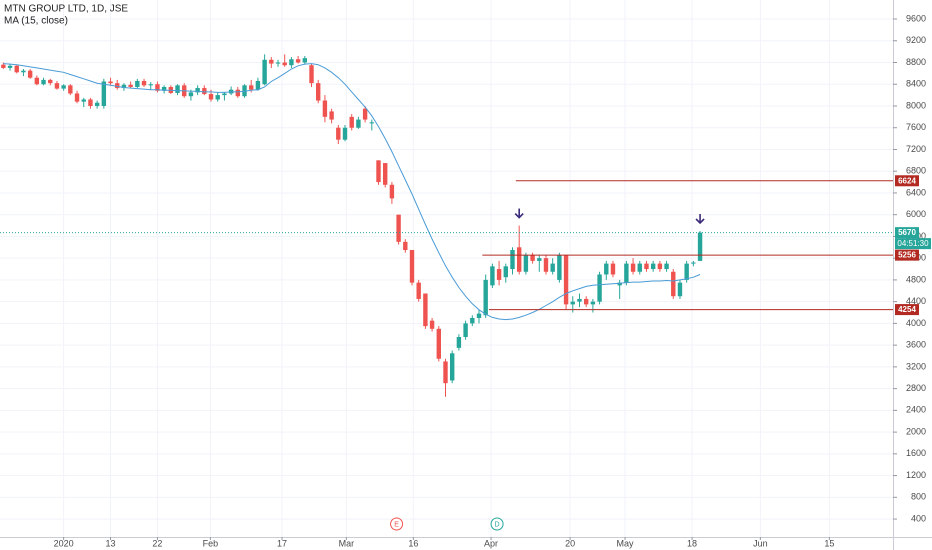 This screenshot has width=932, height=550. What do you see at coordinates (916, 62) in the screenshot?
I see `y-tick-label: 8800` at bounding box center [916, 62].